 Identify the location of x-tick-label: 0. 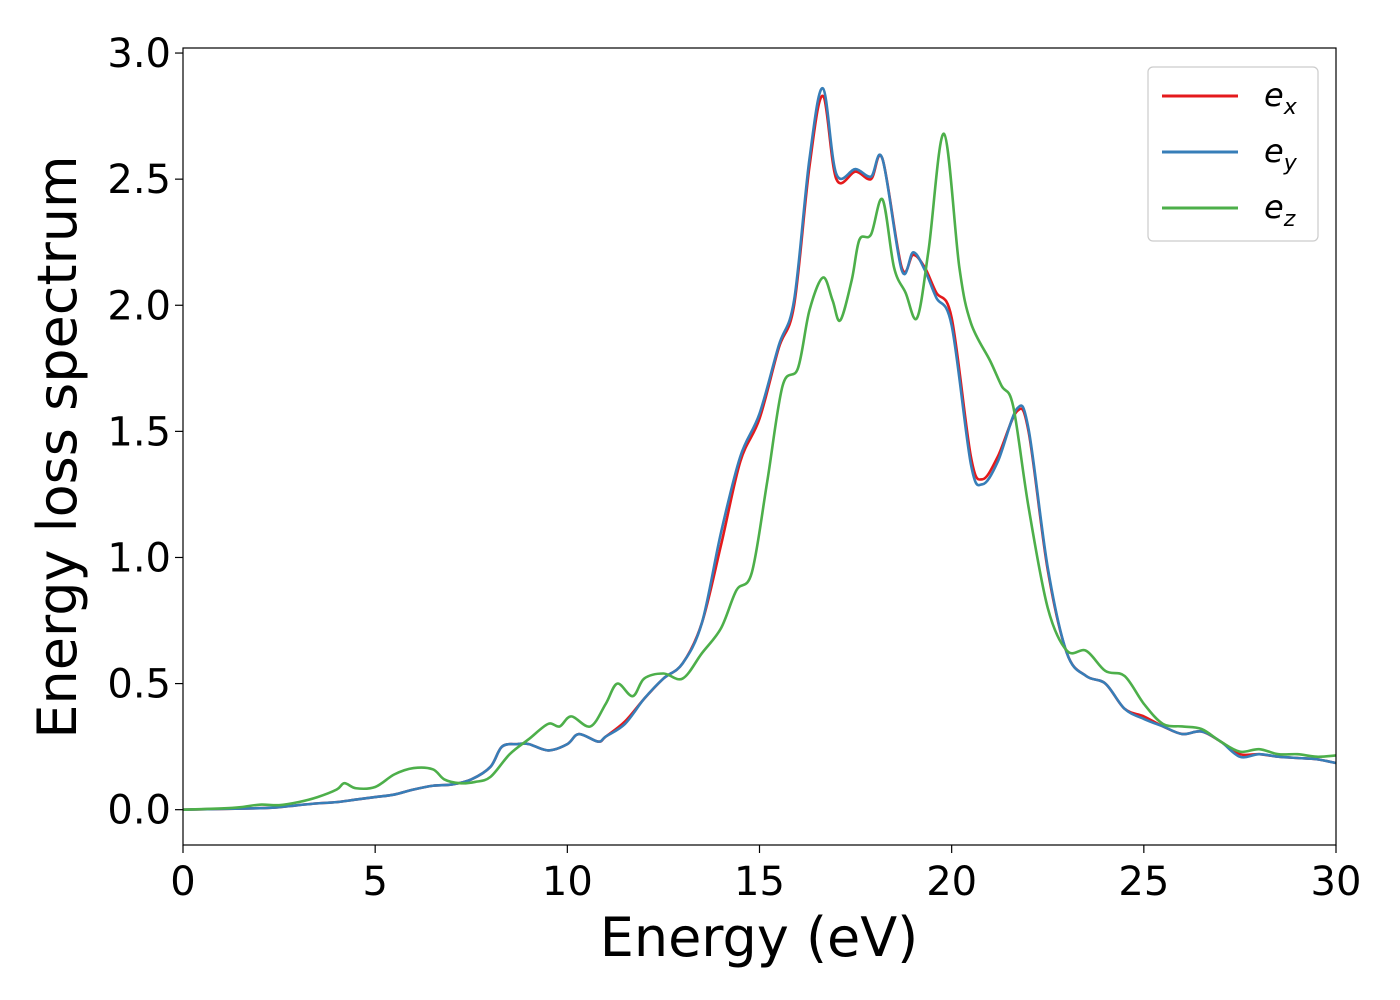
(182, 882).